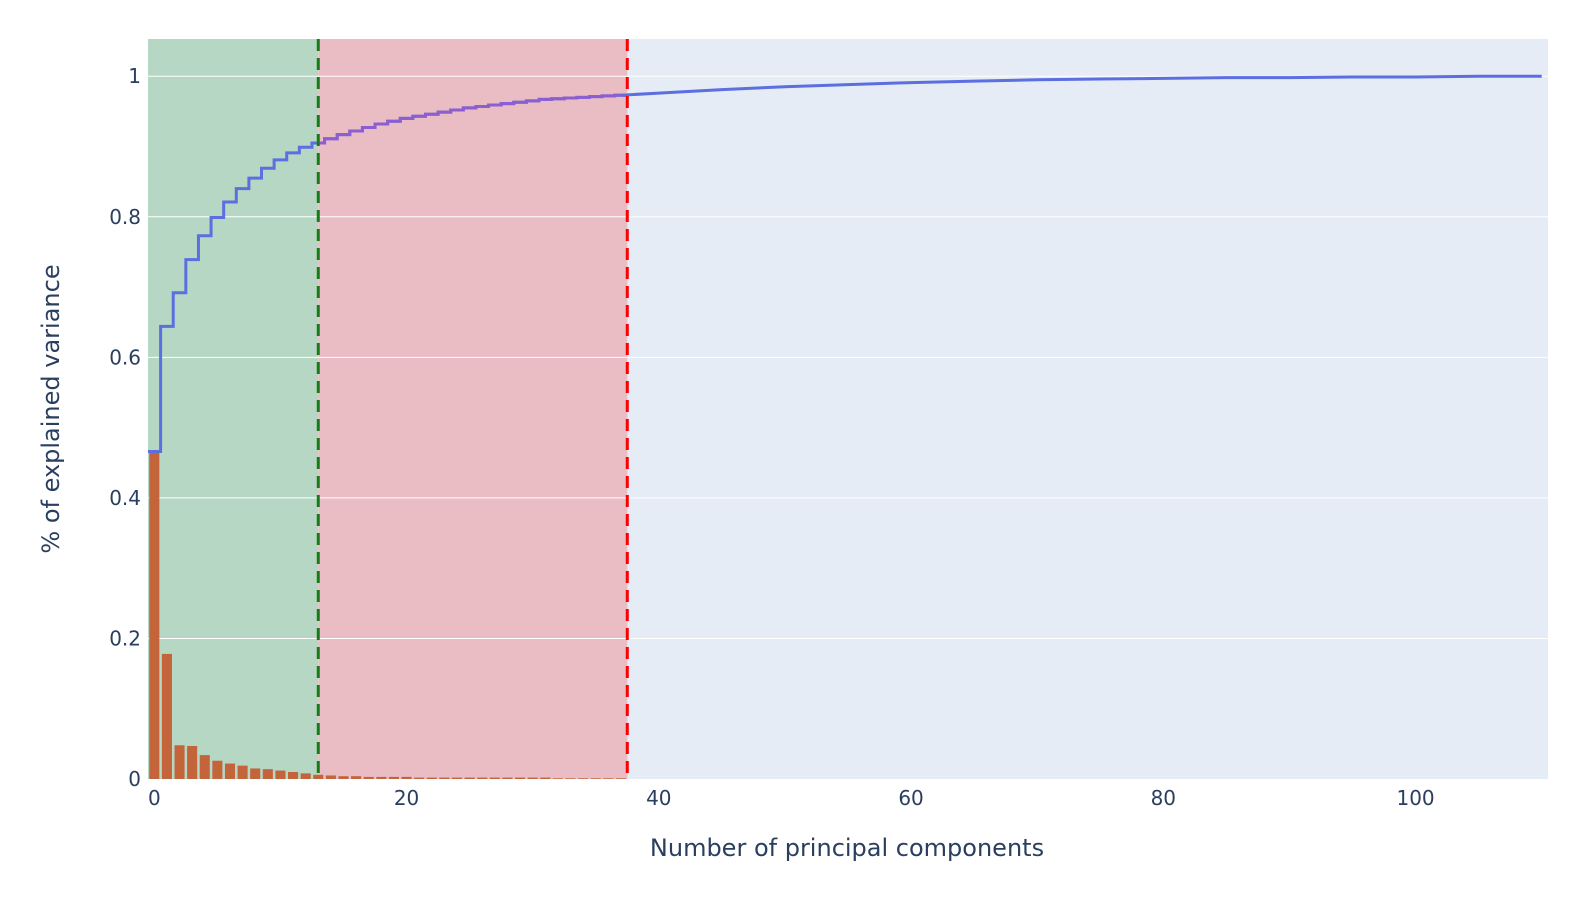 The height and width of the screenshot is (907, 1576). What do you see at coordinates (125, 498) in the screenshot?
I see `y-tick-label-2: 0.4` at bounding box center [125, 498].